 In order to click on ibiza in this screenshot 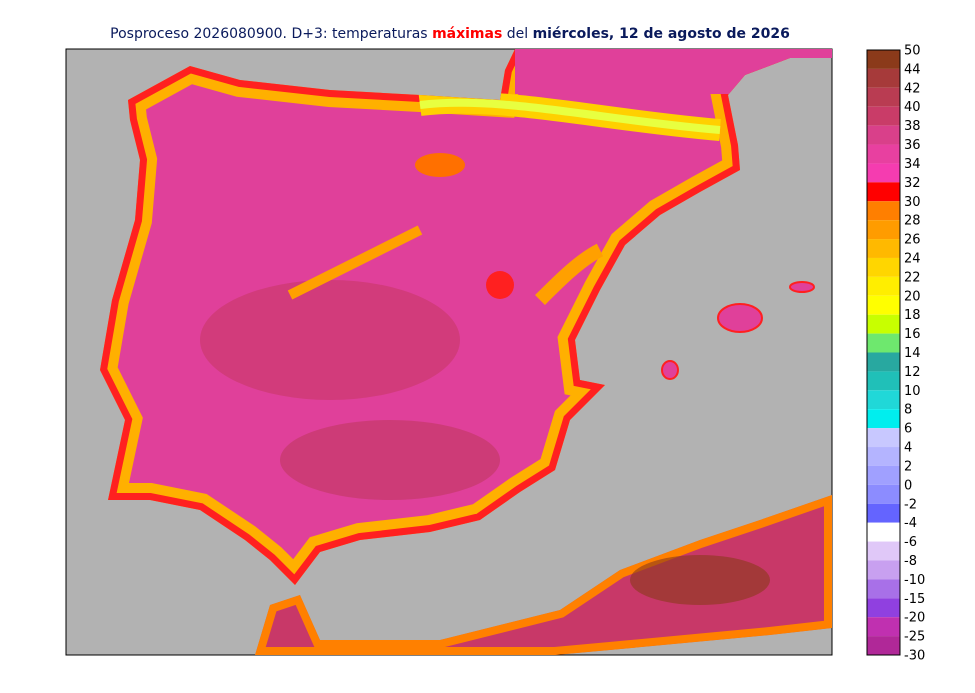, I will do `click(670, 370)`.